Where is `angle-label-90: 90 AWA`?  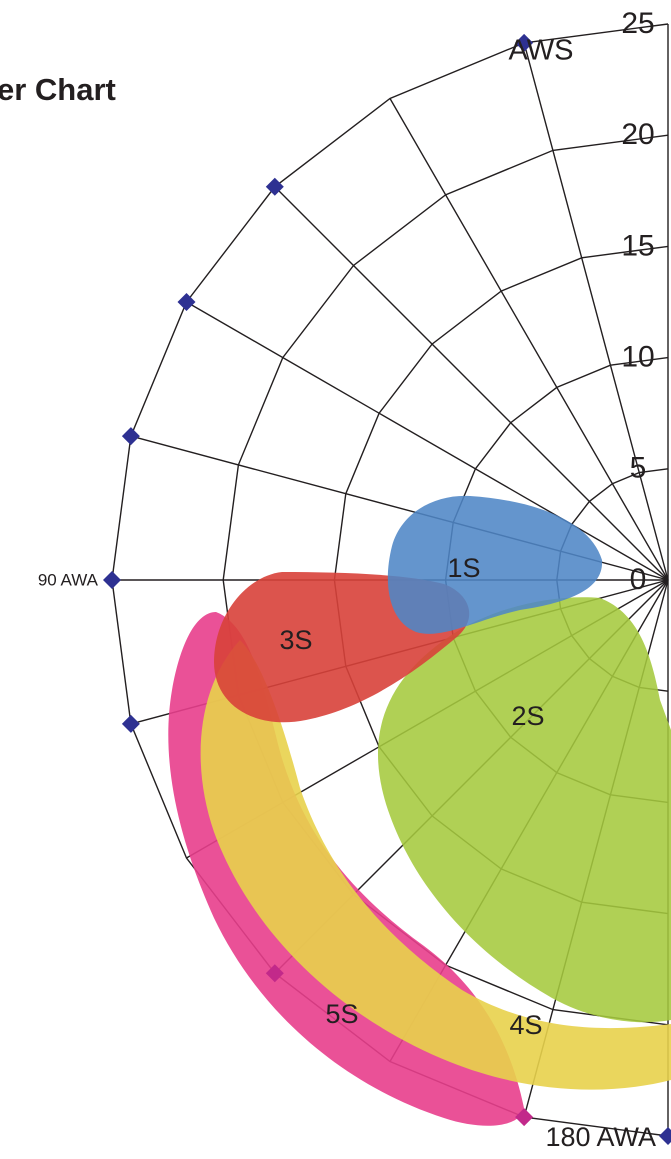 angle-label-90: 90 AWA is located at coordinates (68, 579).